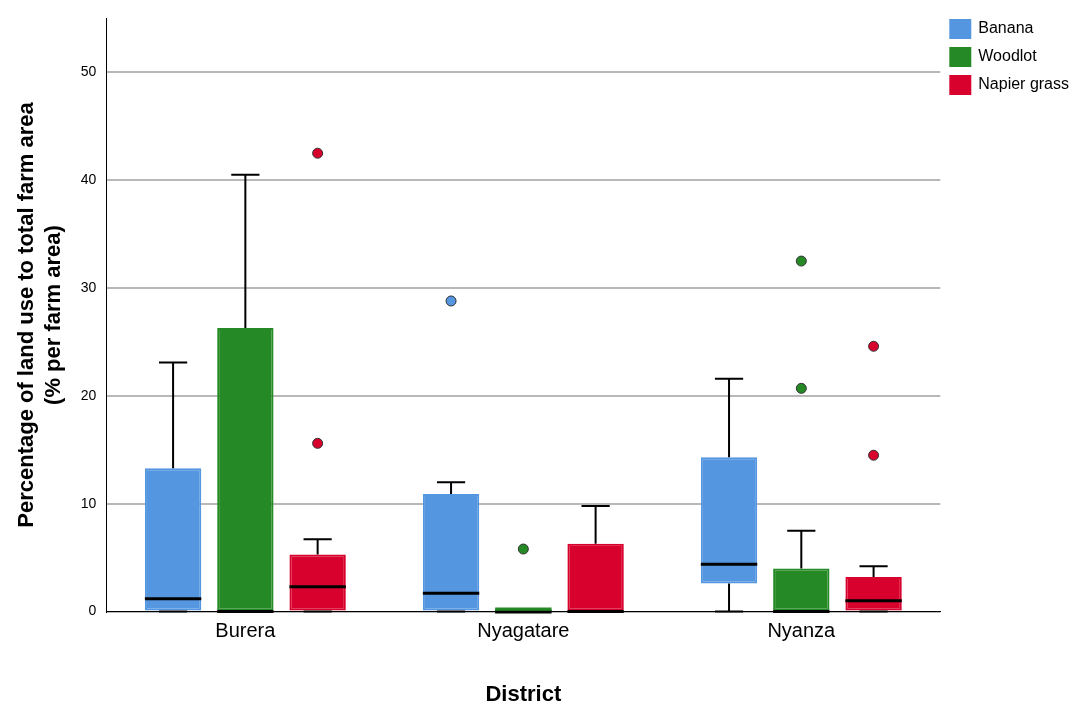 This screenshot has height=722, width=1089. What do you see at coordinates (92, 610) in the screenshot?
I see `y-tick-label: 0` at bounding box center [92, 610].